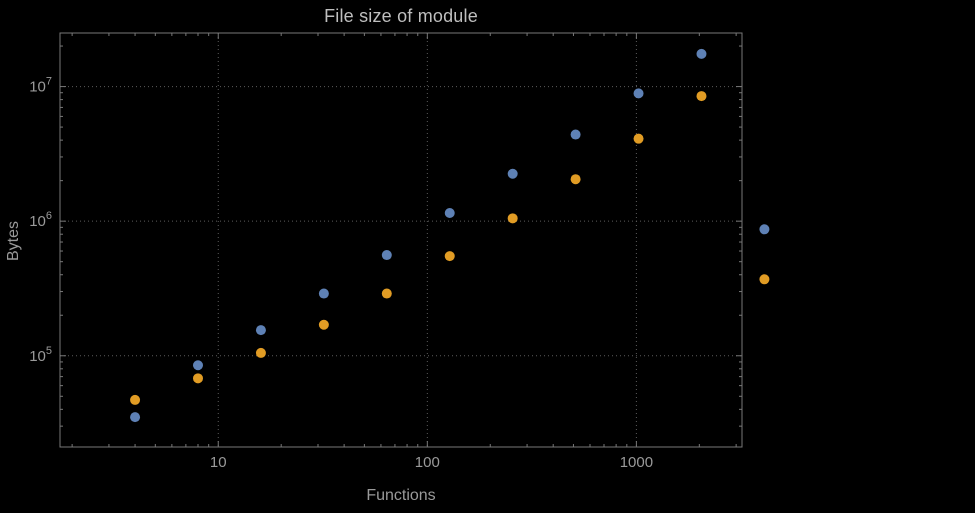 Image resolution: width=975 pixels, height=513 pixels. Describe the element at coordinates (218, 462) in the screenshot. I see `x-tick-label: 10` at that location.